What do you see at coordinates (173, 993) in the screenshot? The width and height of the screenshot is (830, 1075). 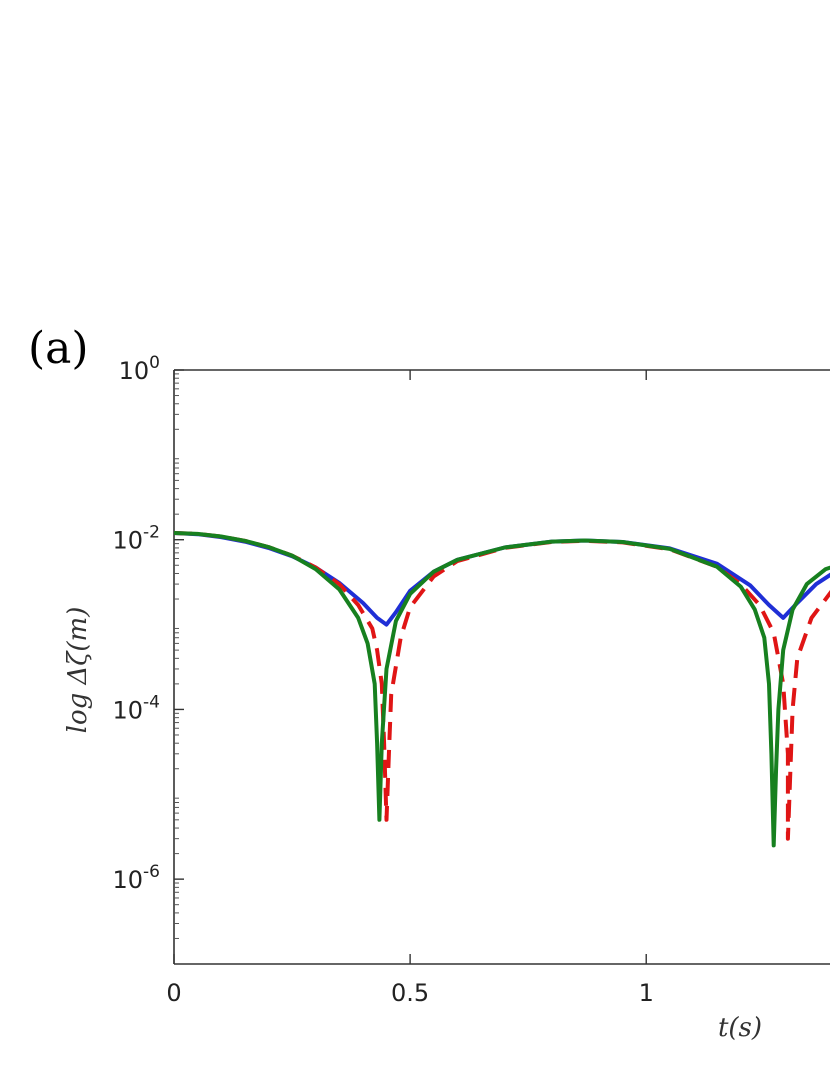 I see `x-tick-label: 0` at bounding box center [173, 993].